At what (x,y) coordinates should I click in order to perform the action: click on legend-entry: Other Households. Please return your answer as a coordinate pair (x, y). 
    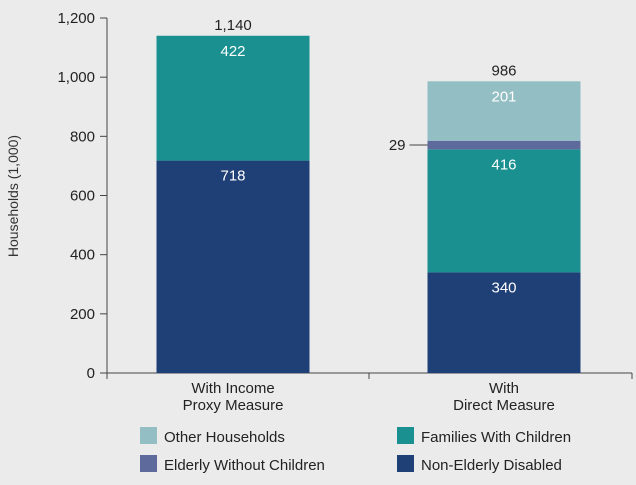
    Looking at the image, I should click on (224, 437).